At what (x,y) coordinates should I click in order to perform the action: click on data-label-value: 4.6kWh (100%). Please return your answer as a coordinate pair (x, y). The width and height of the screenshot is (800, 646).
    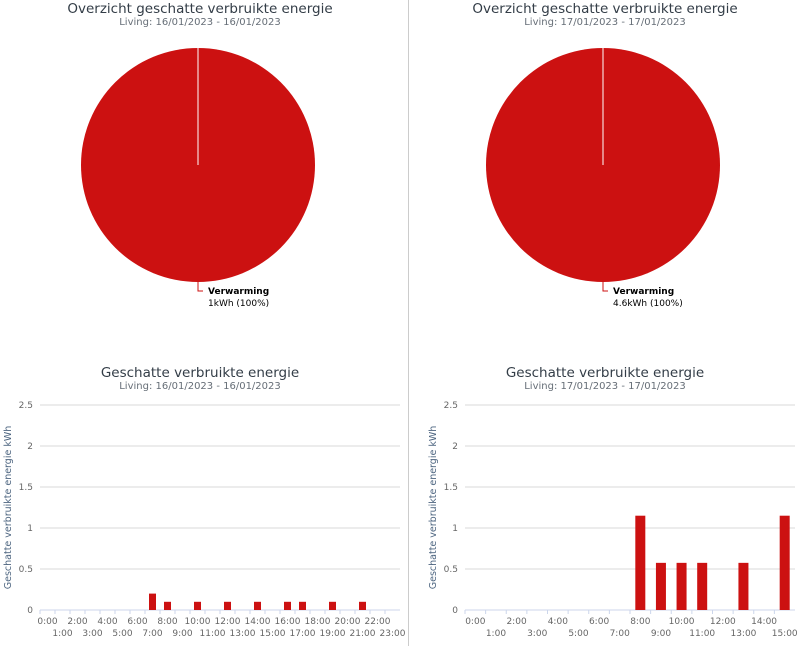
    Looking at the image, I should click on (648, 304).